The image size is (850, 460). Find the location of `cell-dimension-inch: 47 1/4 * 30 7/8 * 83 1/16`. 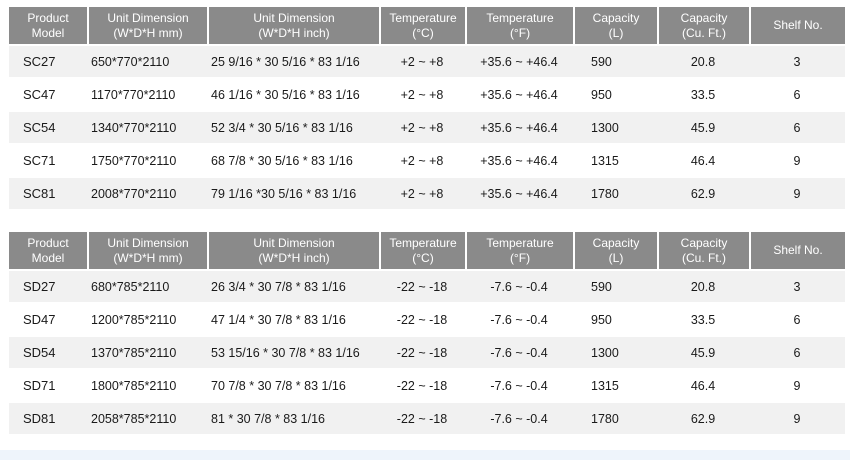

cell-dimension-inch: 47 1/4 * 30 7/8 * 83 1/16 is located at coordinates (293, 318).